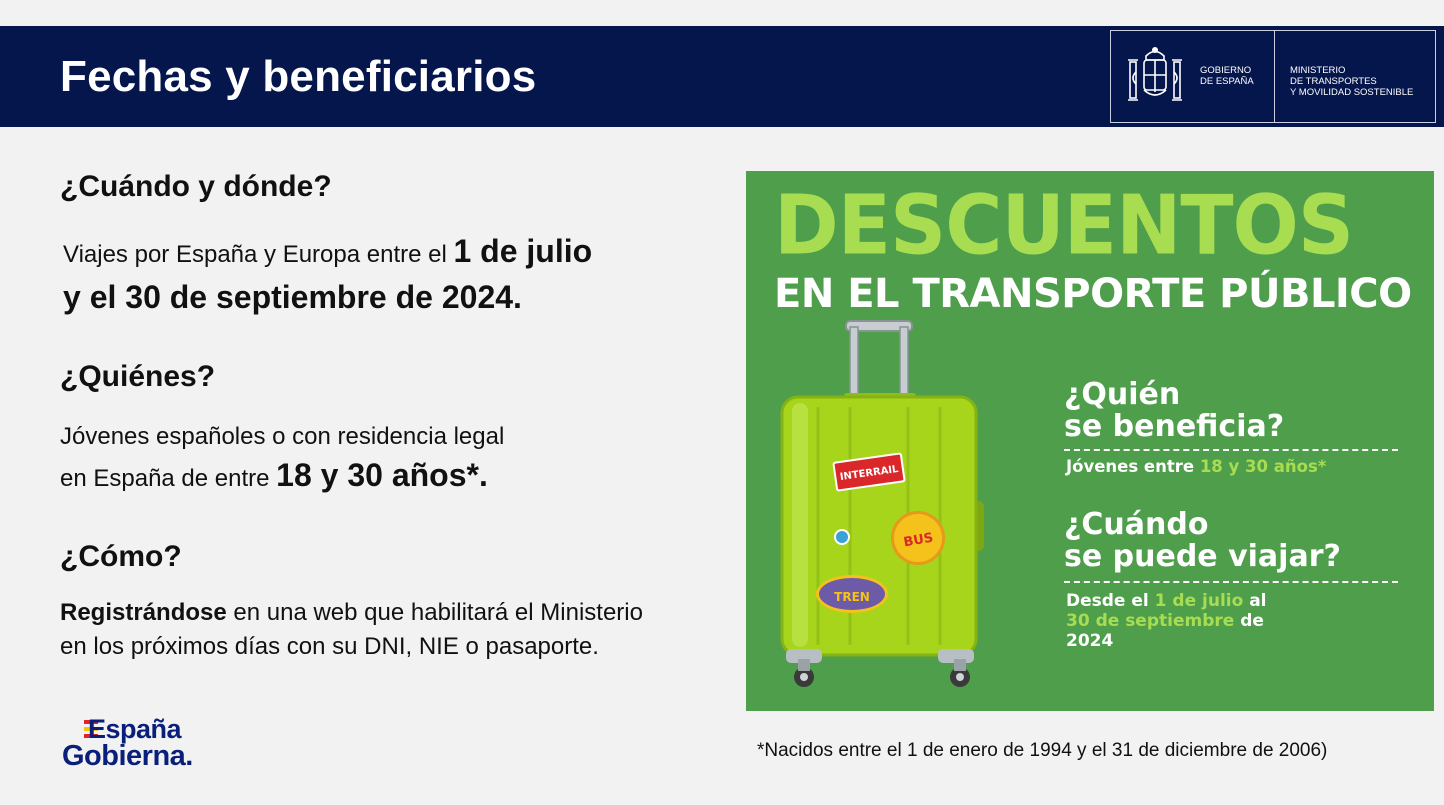 This screenshot has width=1444, height=805. Describe the element at coordinates (1110, 601) in the screenshot. I see `poster-a2-prefix: Desde el` at that location.